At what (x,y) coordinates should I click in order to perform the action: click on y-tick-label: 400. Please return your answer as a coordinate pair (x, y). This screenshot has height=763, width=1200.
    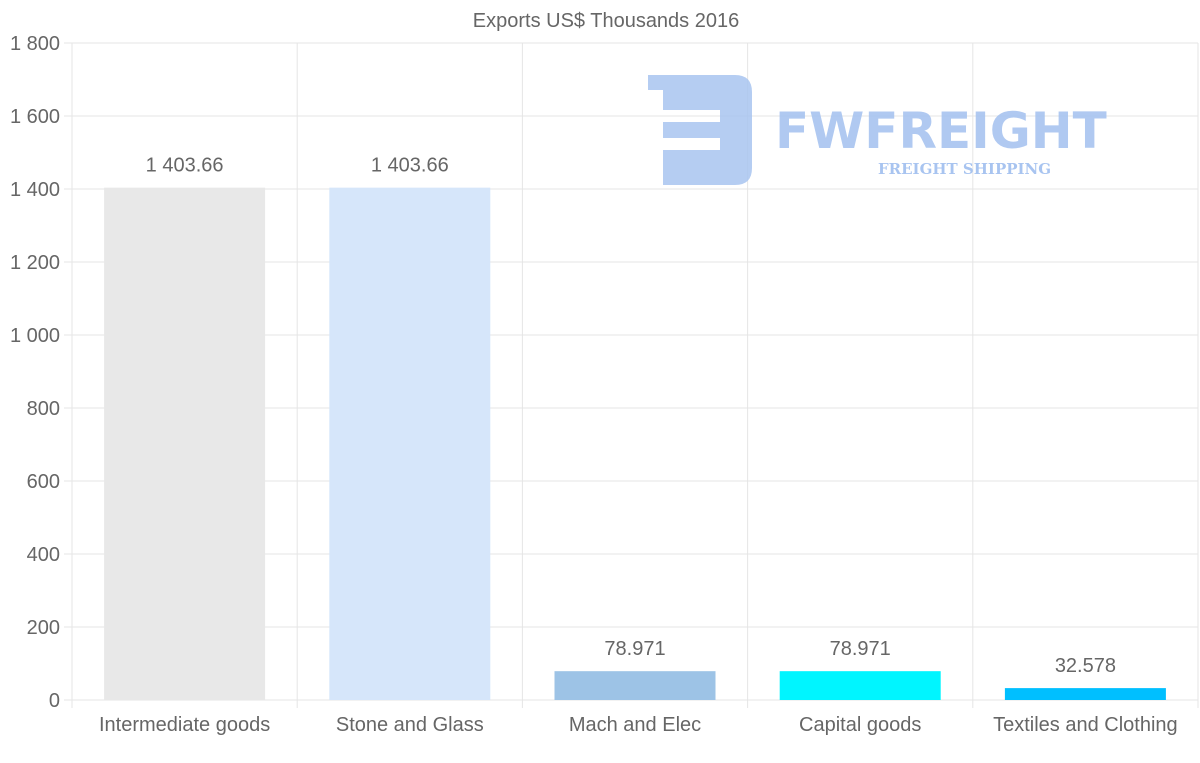
    Looking at the image, I should click on (43, 555).